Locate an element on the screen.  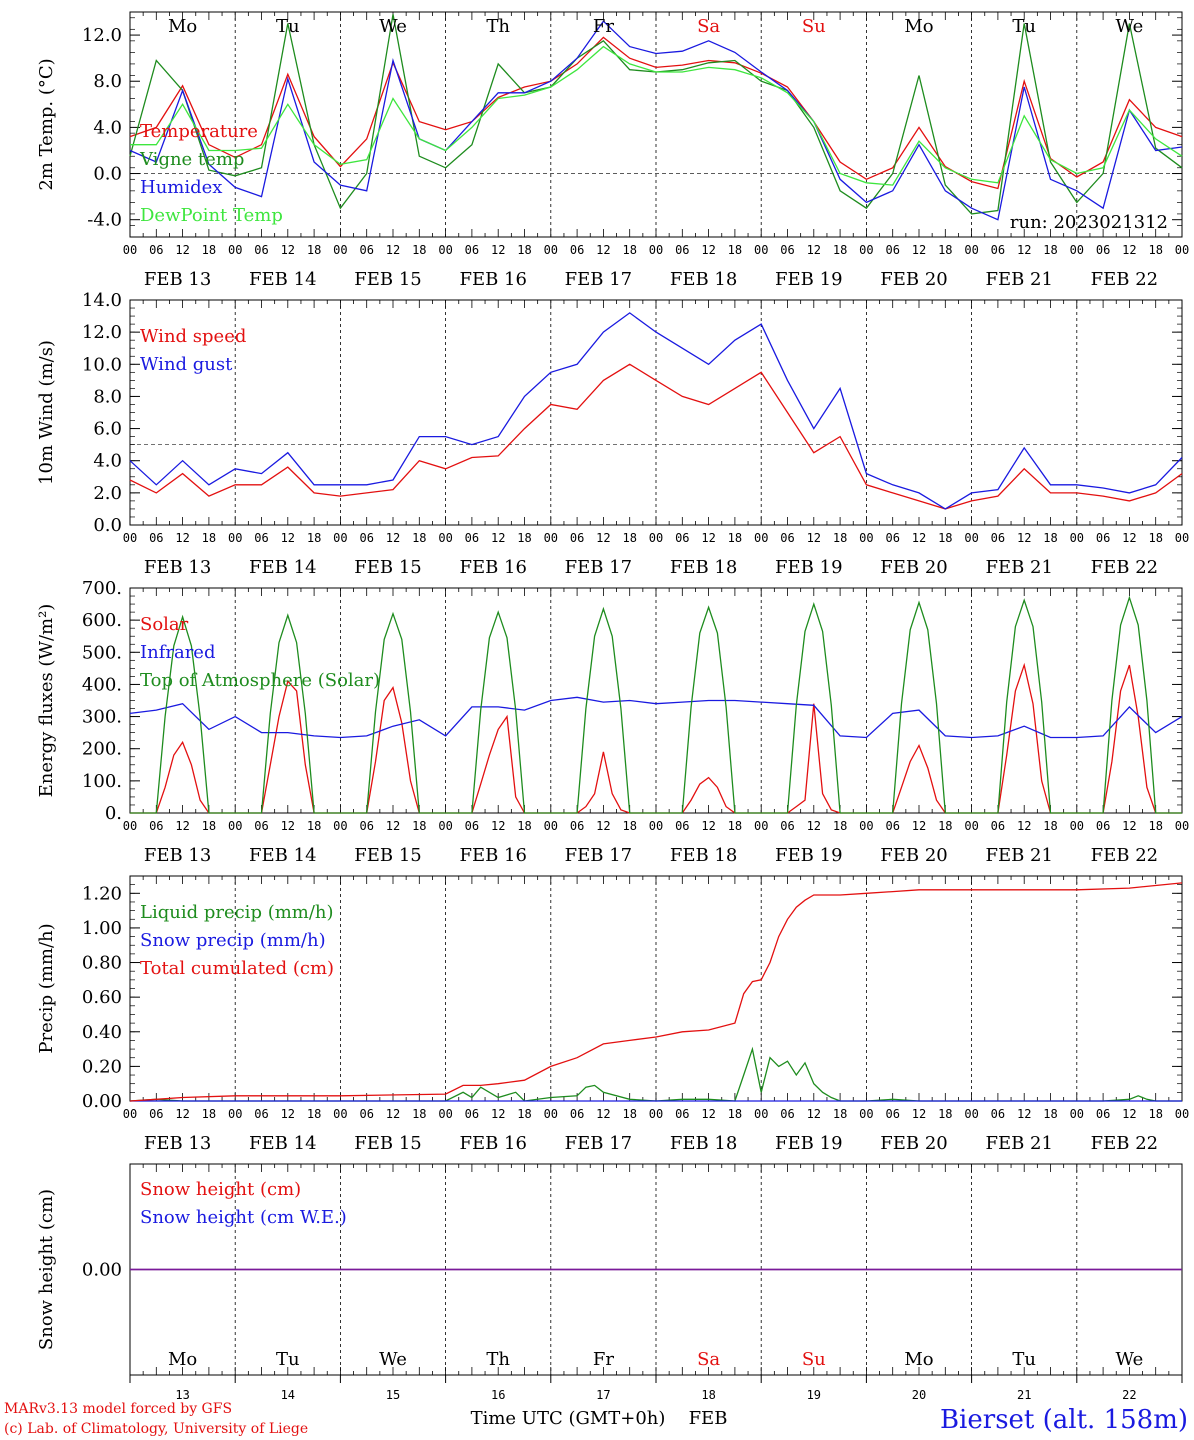
y-axis-label: 10m Wind (m/s) is located at coordinates (46, 412).